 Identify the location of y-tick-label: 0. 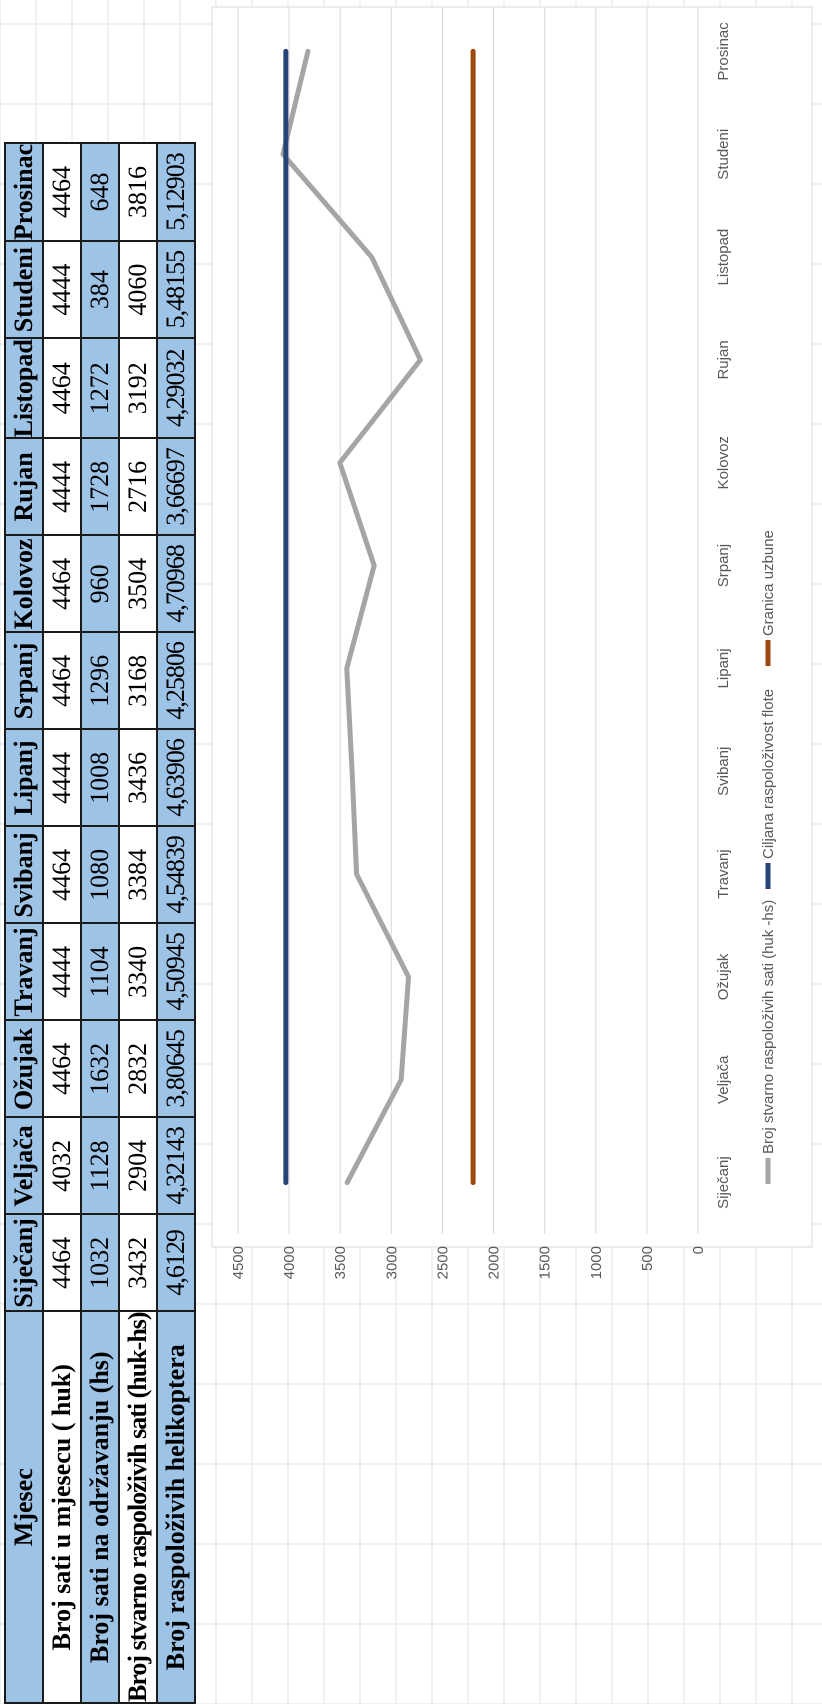
(698, 1250).